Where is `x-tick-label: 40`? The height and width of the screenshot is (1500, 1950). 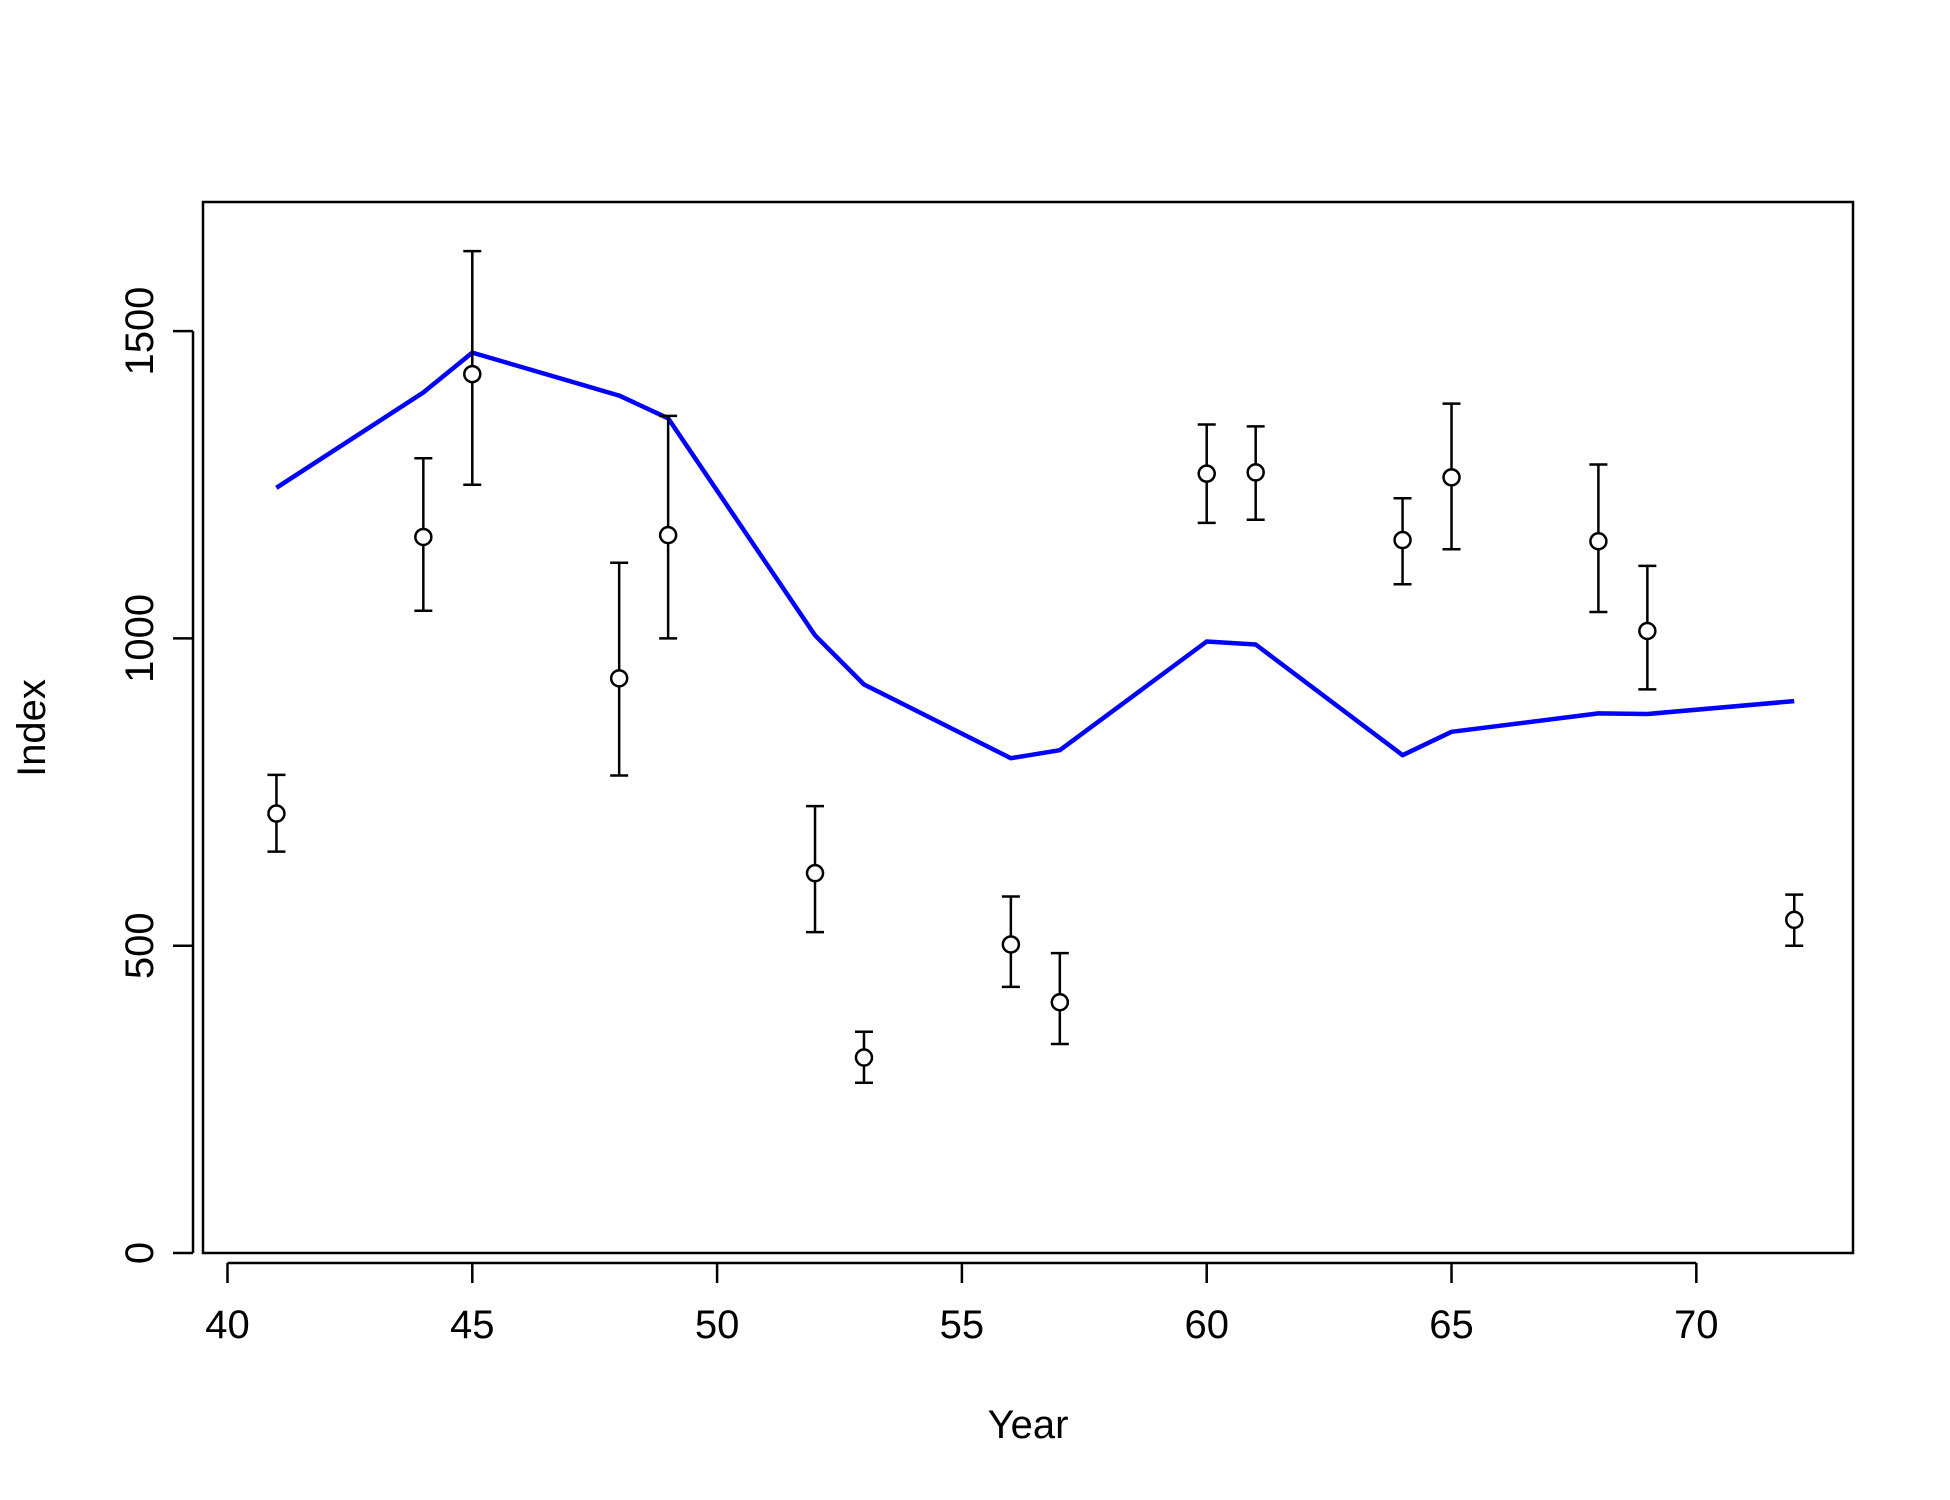 x-tick-label: 40 is located at coordinates (227, 1325).